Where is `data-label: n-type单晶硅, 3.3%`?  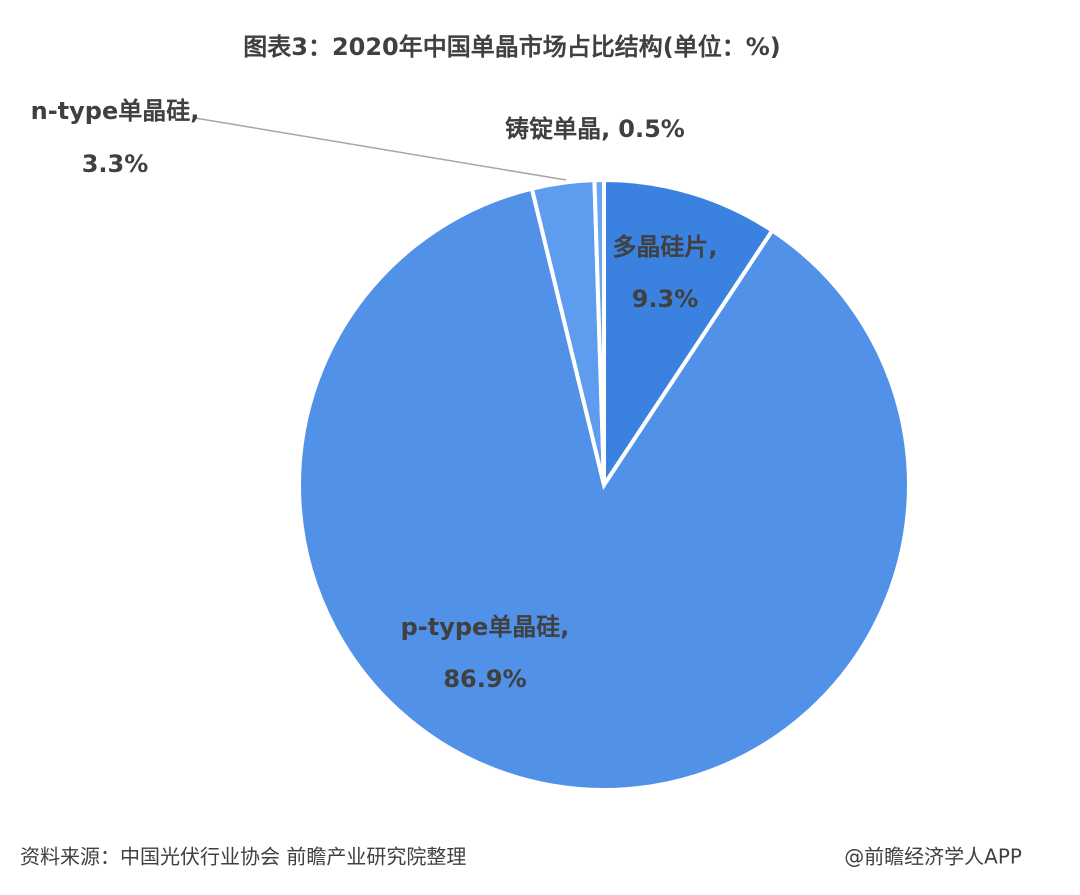
data-label: n-type单晶硅, 3.3% is located at coordinates (115, 137).